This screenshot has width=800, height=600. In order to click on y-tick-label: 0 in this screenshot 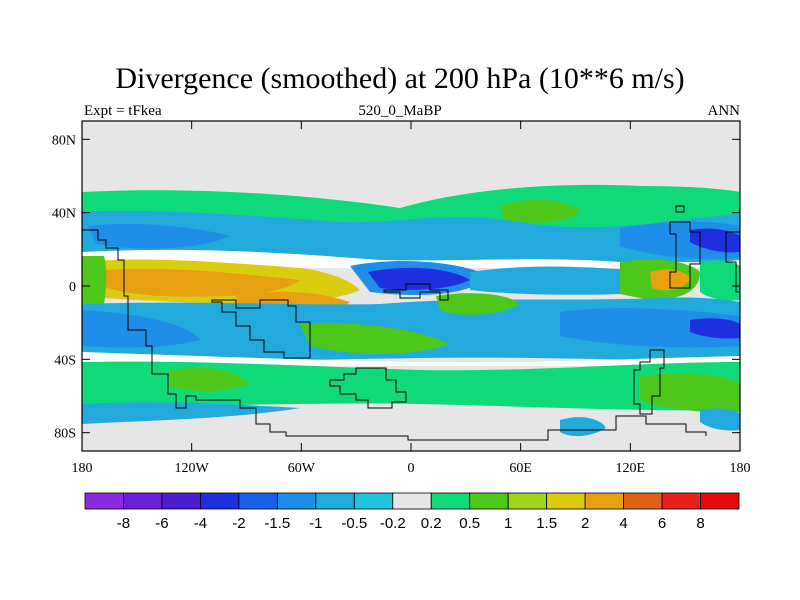, I will do `click(72, 287)`.